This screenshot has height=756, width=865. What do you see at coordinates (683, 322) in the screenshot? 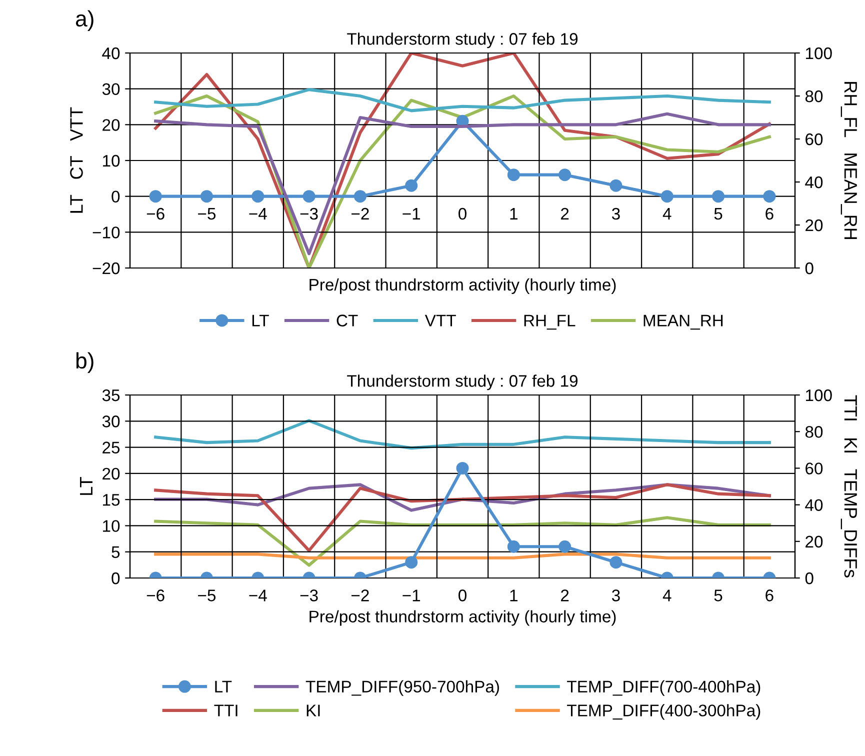
I see `legend-label: MEAN_RH` at bounding box center [683, 322].